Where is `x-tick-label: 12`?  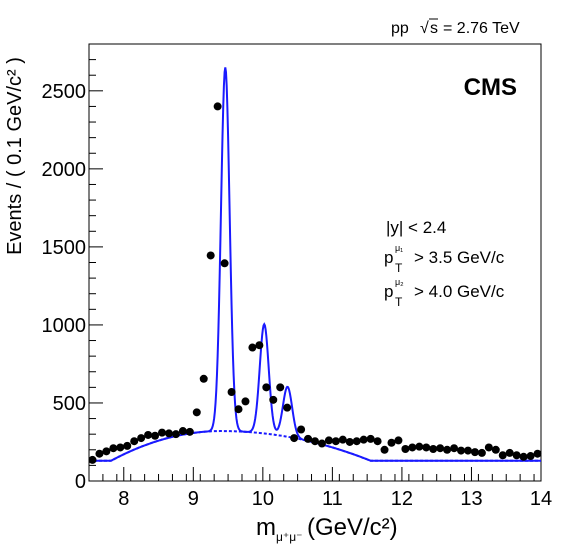 x-tick-label: 12 is located at coordinates (402, 499).